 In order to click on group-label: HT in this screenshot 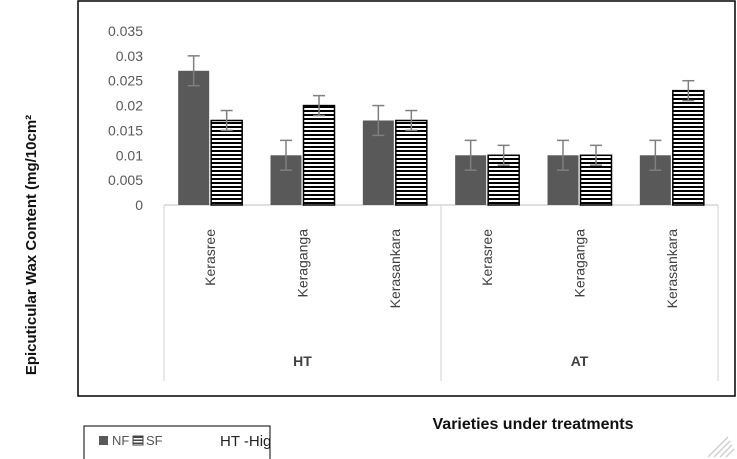, I will do `click(302, 361)`.